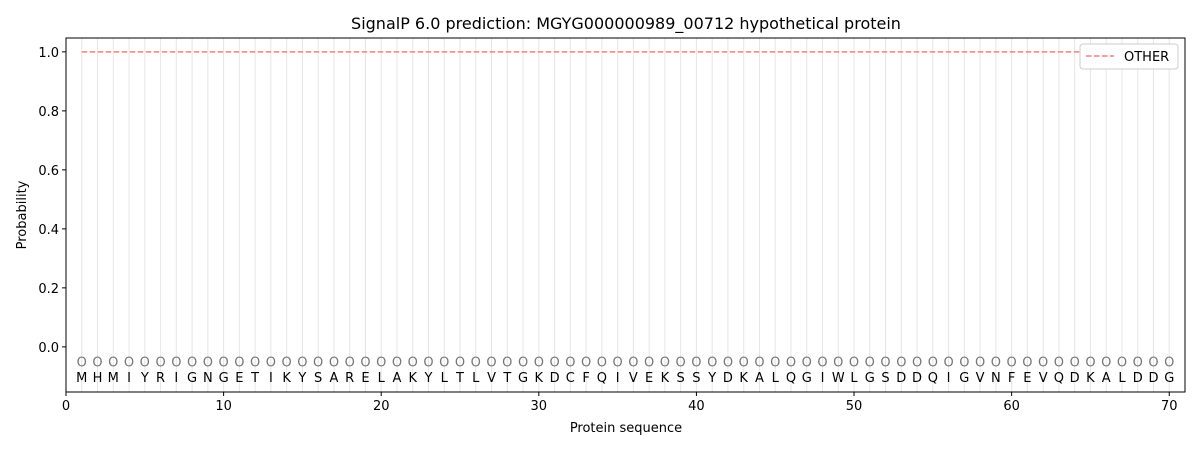 The image size is (1200, 454). I want to click on y-tick-label: 0.6, so click(48, 171).